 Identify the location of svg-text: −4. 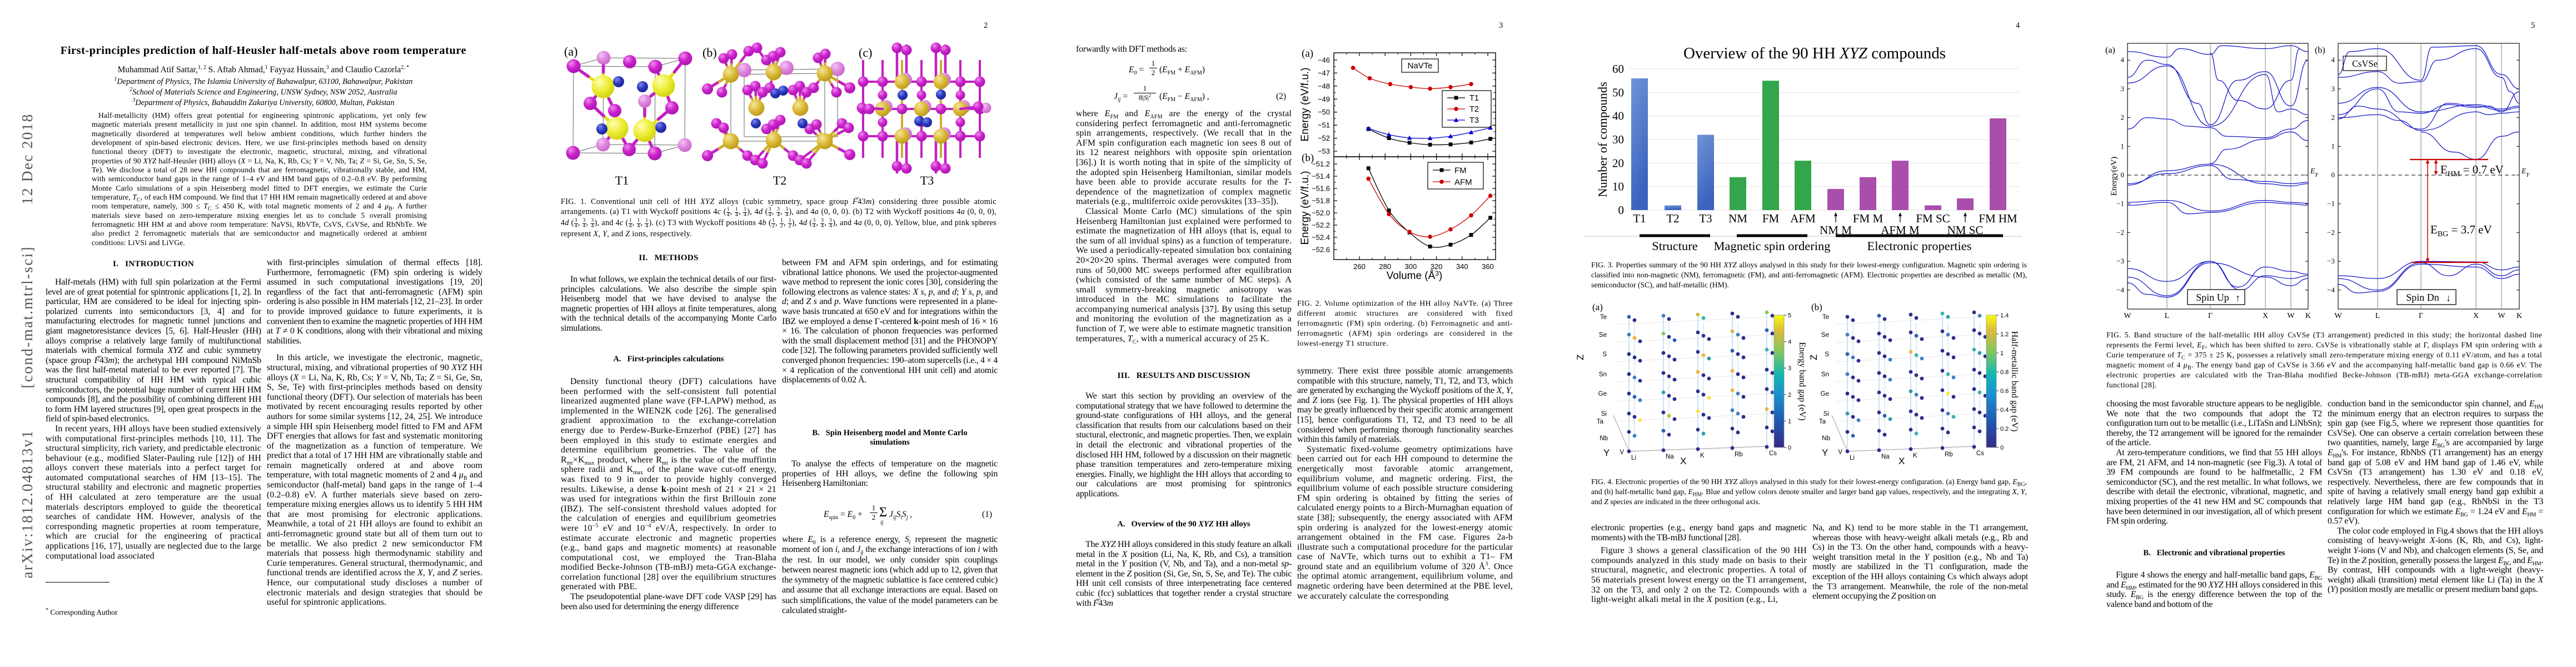
(2331, 290).